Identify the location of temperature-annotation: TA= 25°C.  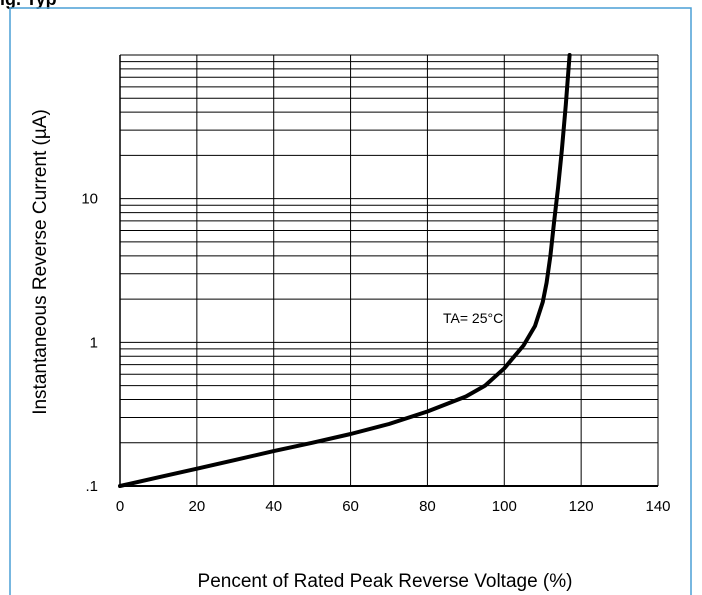
(473, 318).